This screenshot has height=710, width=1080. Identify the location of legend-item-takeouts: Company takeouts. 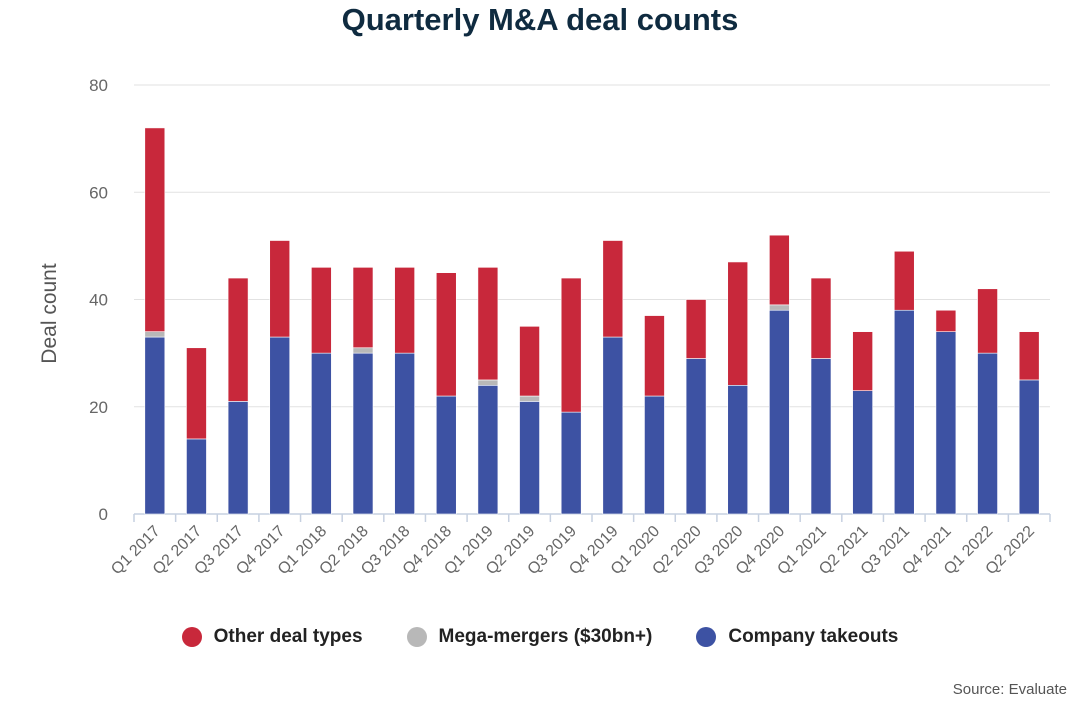
(797, 637).